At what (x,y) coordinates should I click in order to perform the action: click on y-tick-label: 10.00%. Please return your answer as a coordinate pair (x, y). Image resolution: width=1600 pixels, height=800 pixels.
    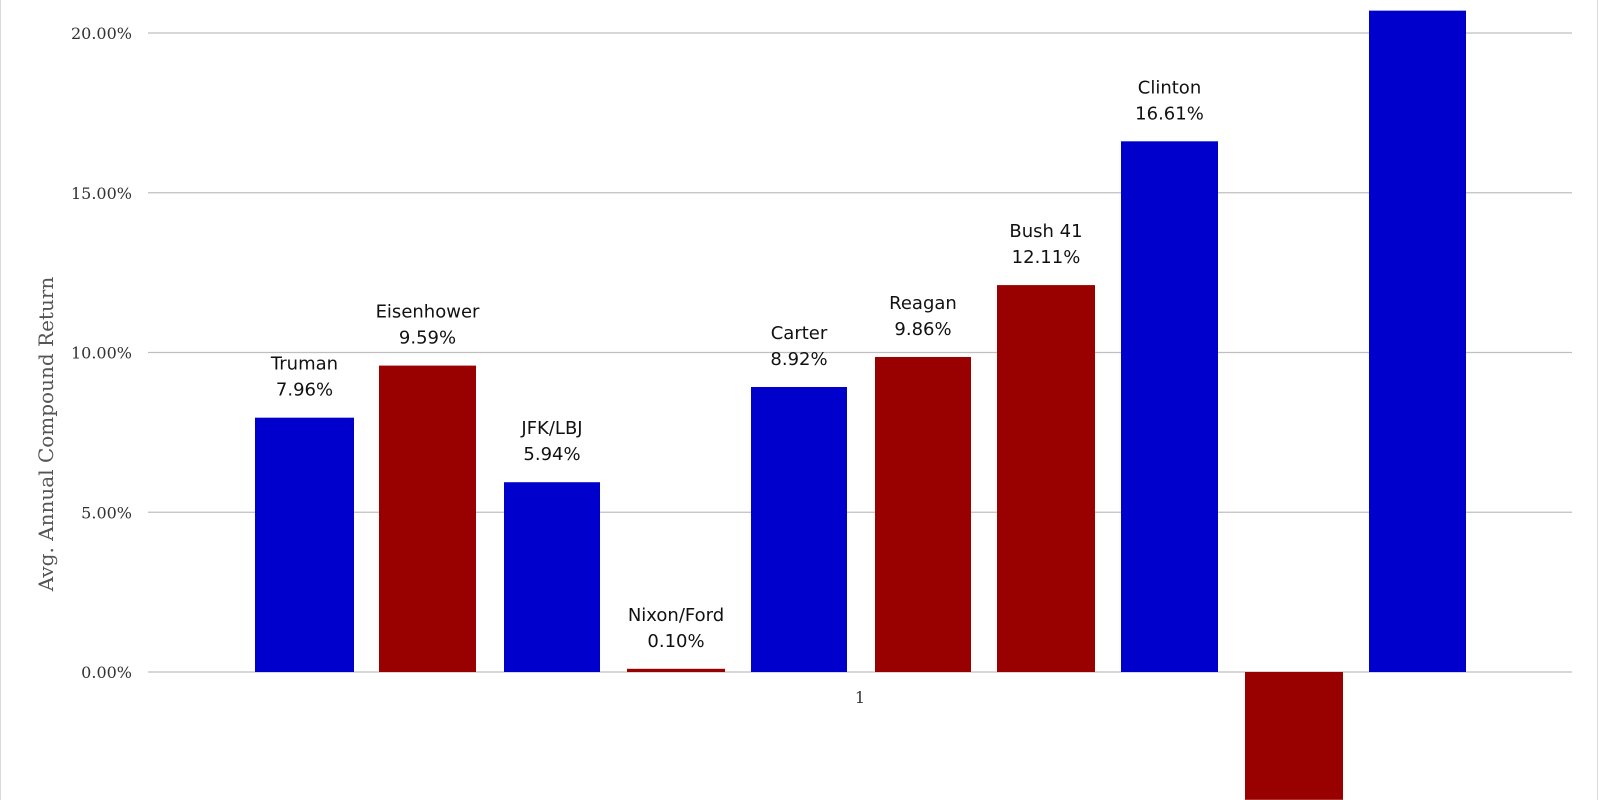
    Looking at the image, I should click on (101, 353).